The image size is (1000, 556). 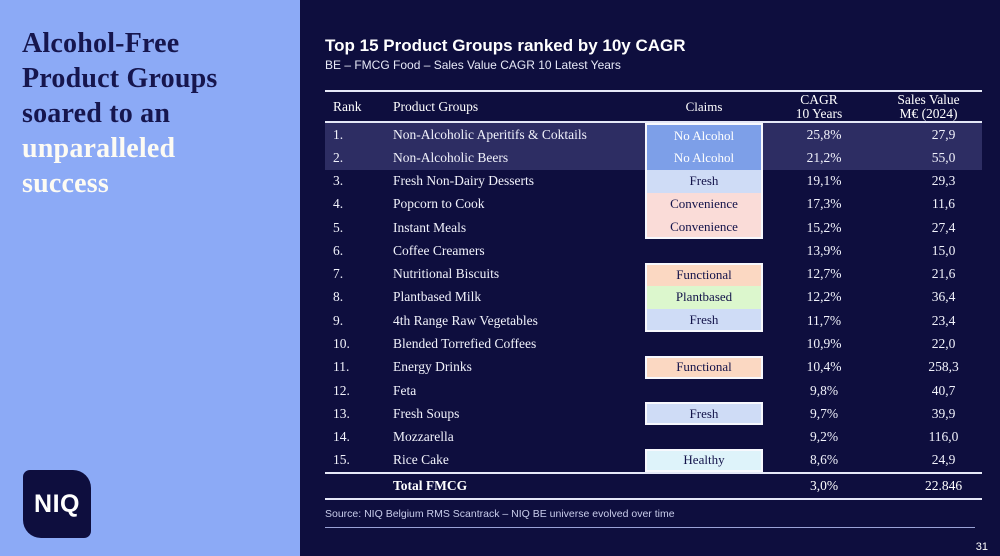 I want to click on cagr-cell: 11,7%, so click(x=824, y=320).